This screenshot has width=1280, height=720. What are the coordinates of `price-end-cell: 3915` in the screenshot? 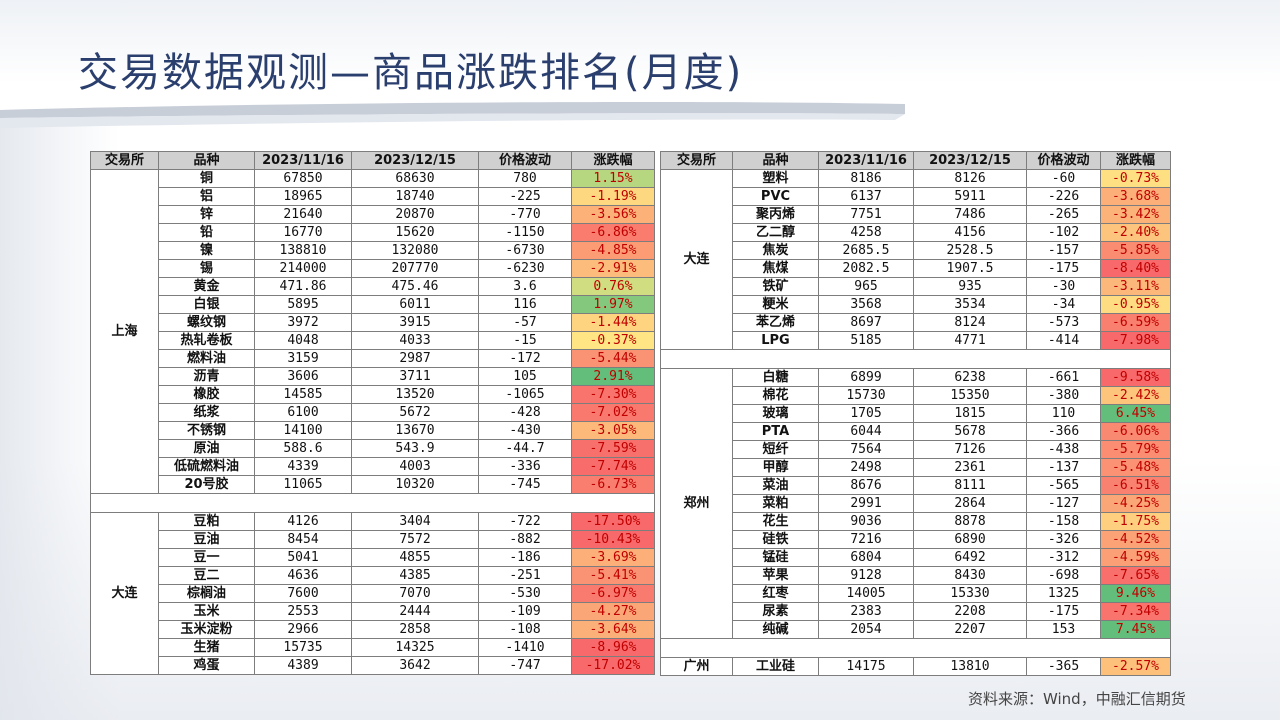 It's located at (415, 322).